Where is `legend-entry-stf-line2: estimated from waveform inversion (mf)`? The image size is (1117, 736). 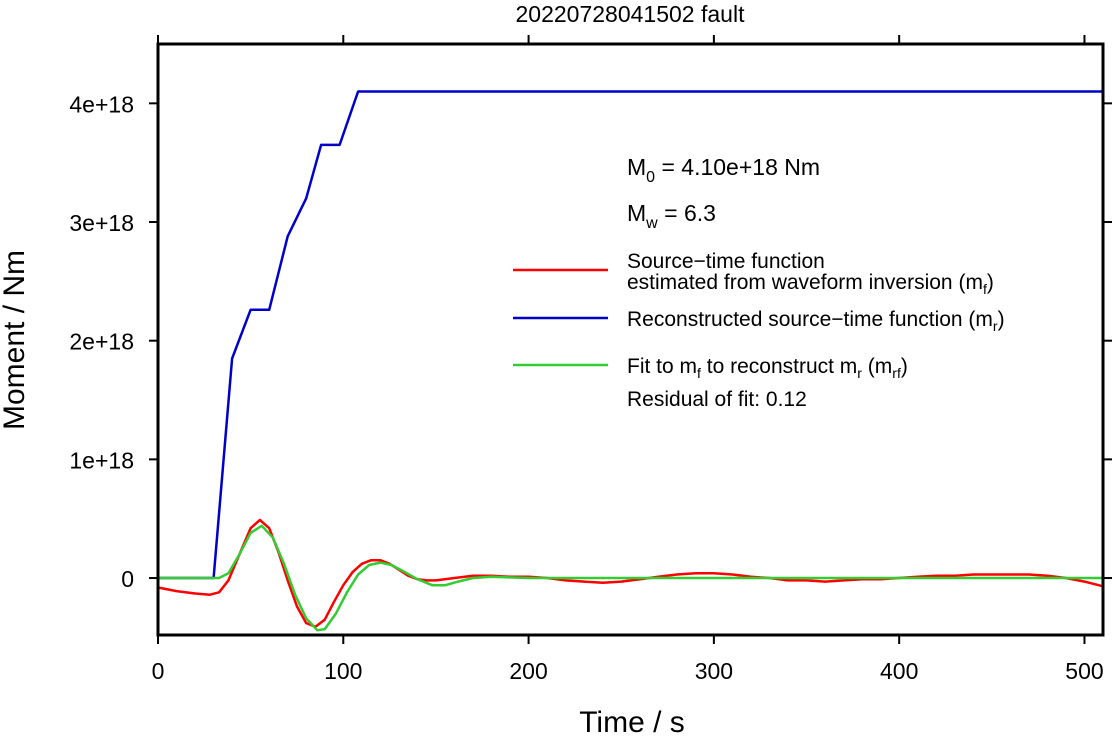 legend-entry-stf-line2: estimated from waveform inversion (mf) is located at coordinates (810, 284).